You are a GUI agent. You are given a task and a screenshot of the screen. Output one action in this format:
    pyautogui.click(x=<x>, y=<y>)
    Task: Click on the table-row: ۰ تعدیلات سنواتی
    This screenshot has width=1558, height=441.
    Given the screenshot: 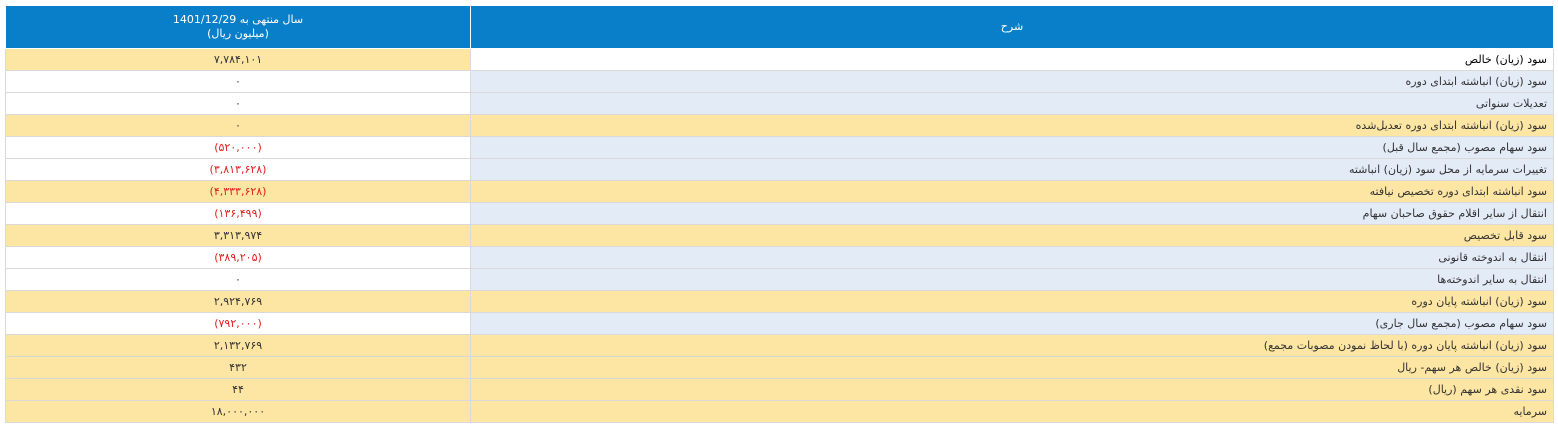 What is the action you would take?
    pyautogui.click(x=779, y=103)
    